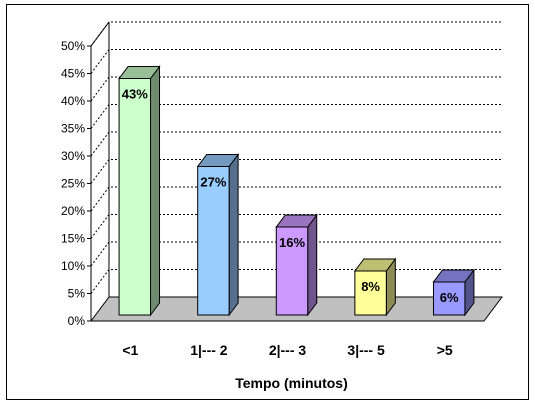 This screenshot has height=405, width=535. I want to click on data-label: 16%, so click(292, 242).